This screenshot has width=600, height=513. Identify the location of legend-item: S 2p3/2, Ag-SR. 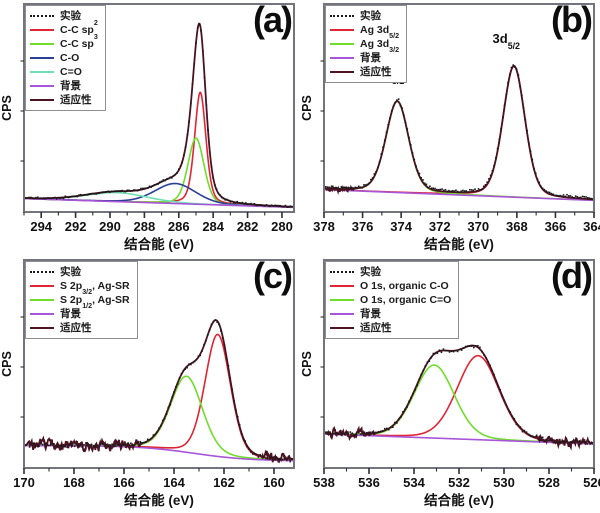
(80, 287).